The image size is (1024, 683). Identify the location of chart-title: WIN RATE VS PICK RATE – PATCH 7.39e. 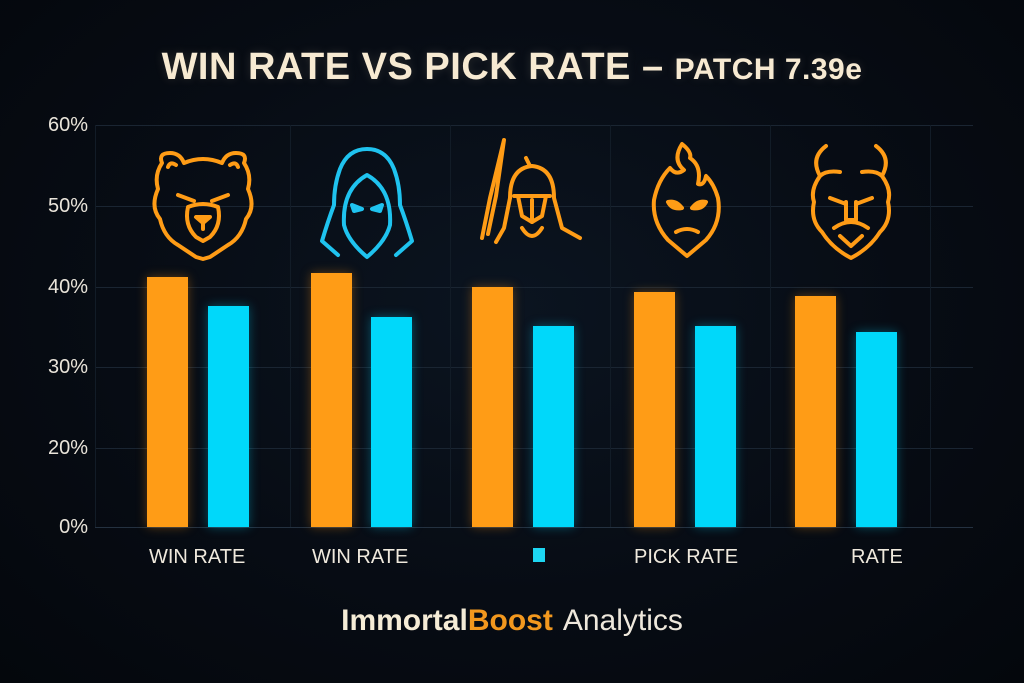
(512, 67).